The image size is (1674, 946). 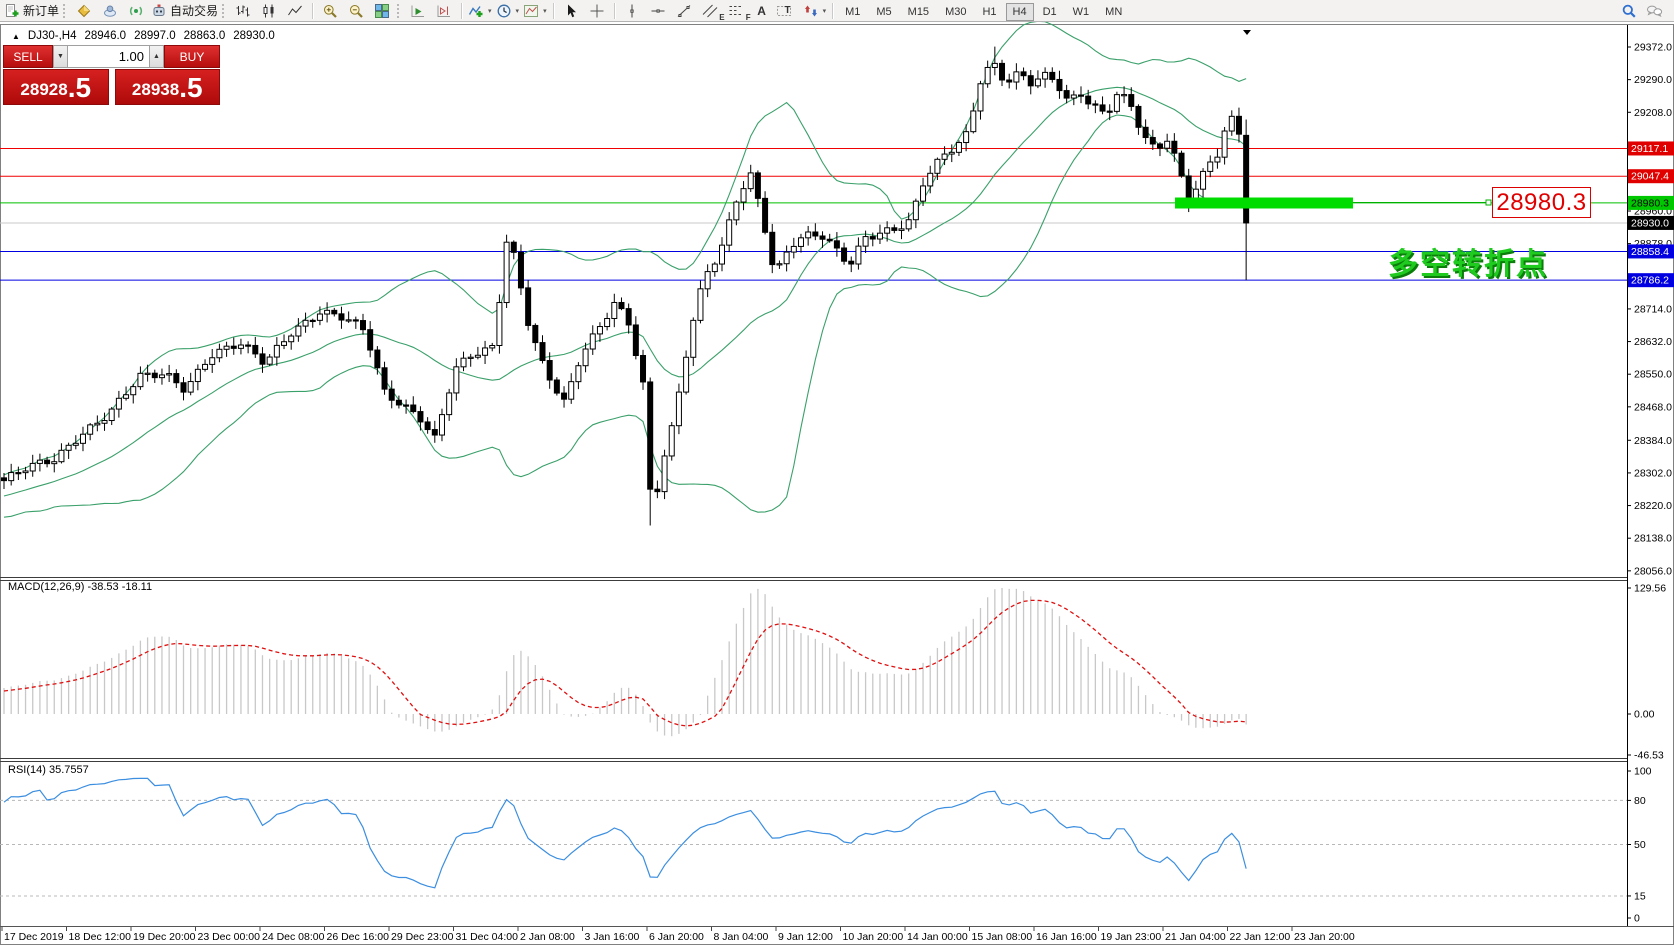 I want to click on timeframe-button-H4: H4, so click(x=1019, y=11).